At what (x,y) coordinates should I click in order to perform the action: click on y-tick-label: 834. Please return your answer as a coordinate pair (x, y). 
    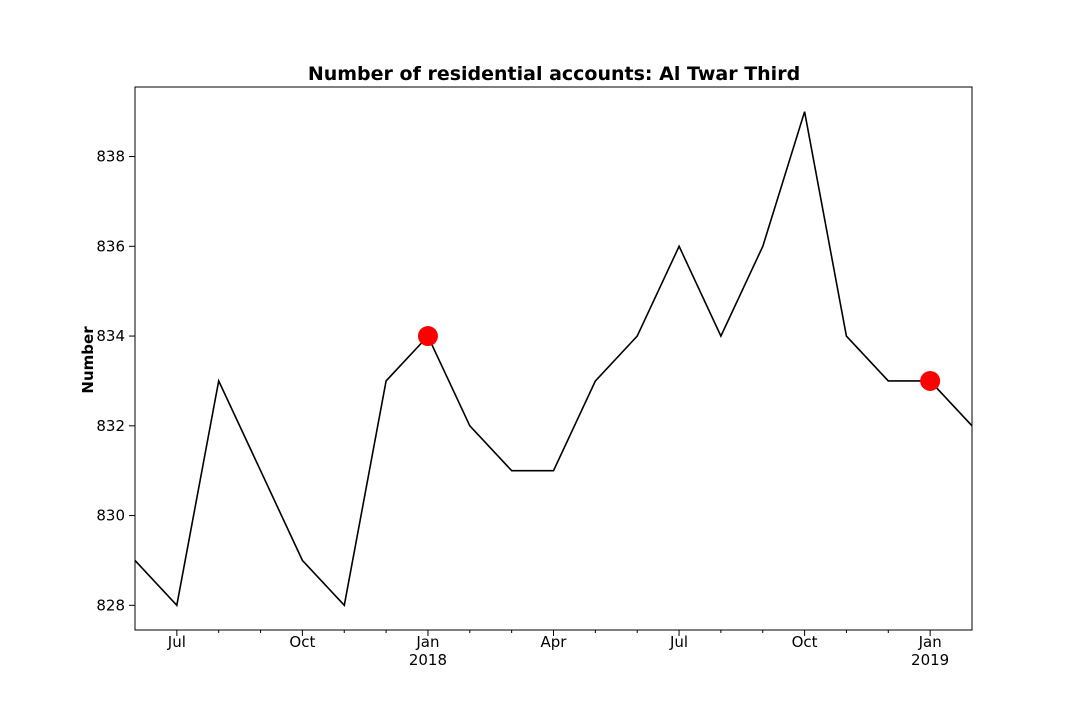
    Looking at the image, I should click on (110, 336).